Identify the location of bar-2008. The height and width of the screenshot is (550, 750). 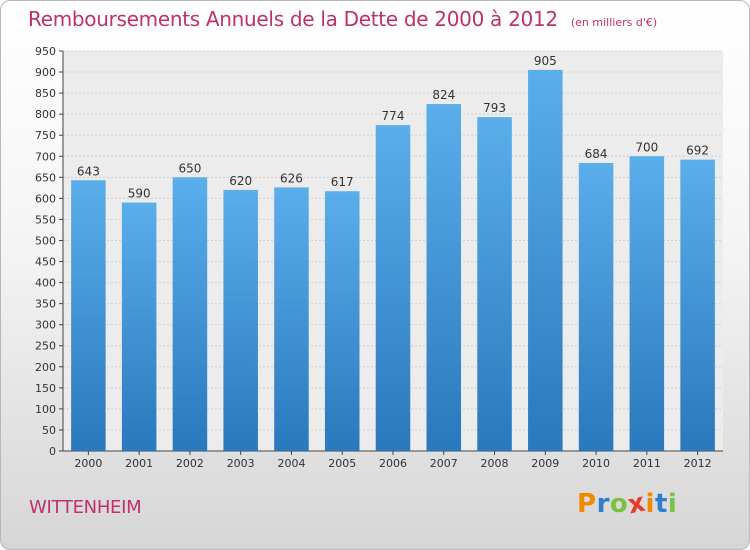
(494, 284).